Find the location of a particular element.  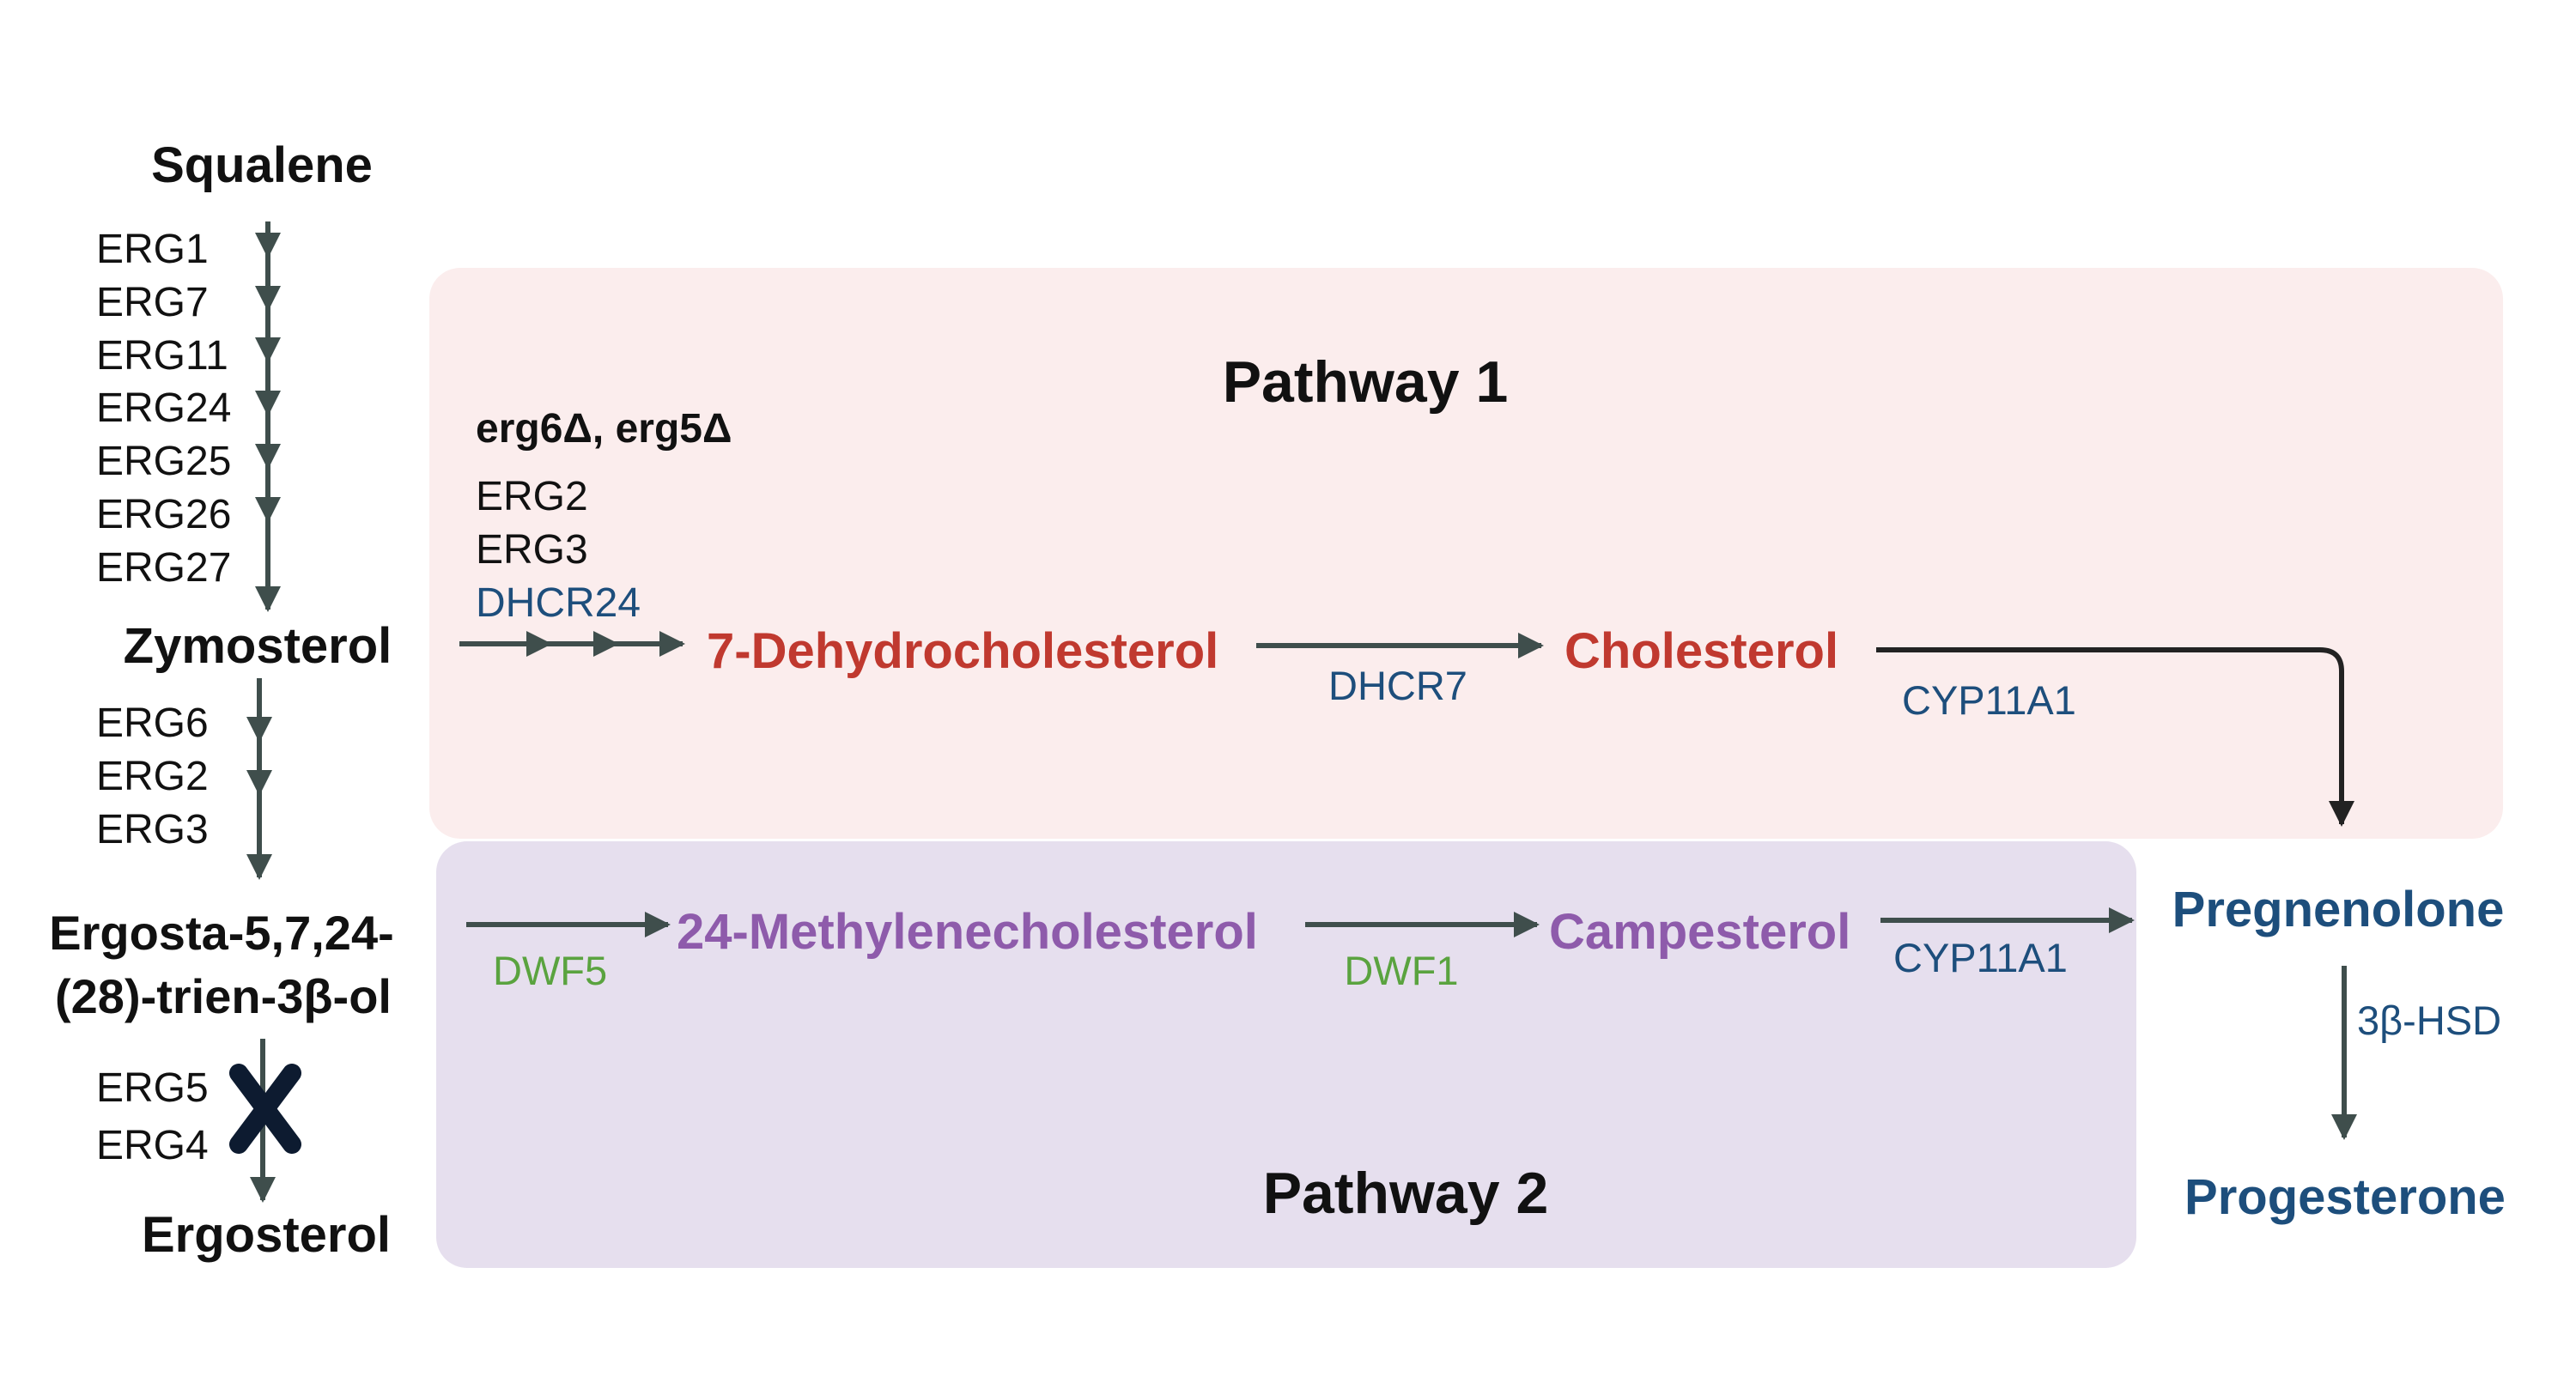

enzyme-erg26: ERG26 is located at coordinates (164, 515).